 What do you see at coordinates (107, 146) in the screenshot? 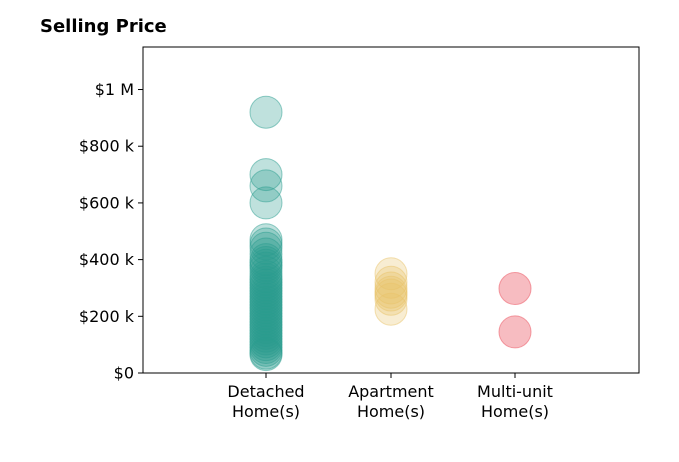
I see `y-tick-label-4: $800 k` at bounding box center [107, 146].